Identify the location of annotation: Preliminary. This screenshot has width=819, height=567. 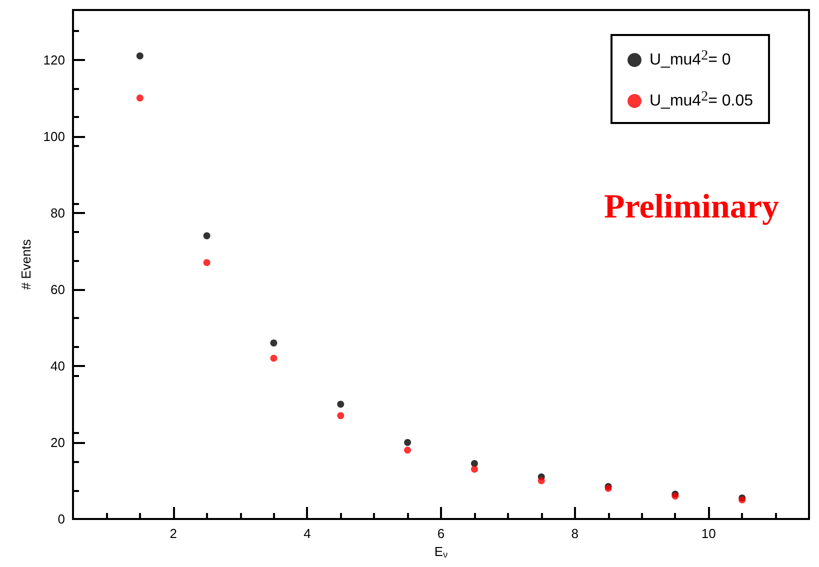
(692, 207).